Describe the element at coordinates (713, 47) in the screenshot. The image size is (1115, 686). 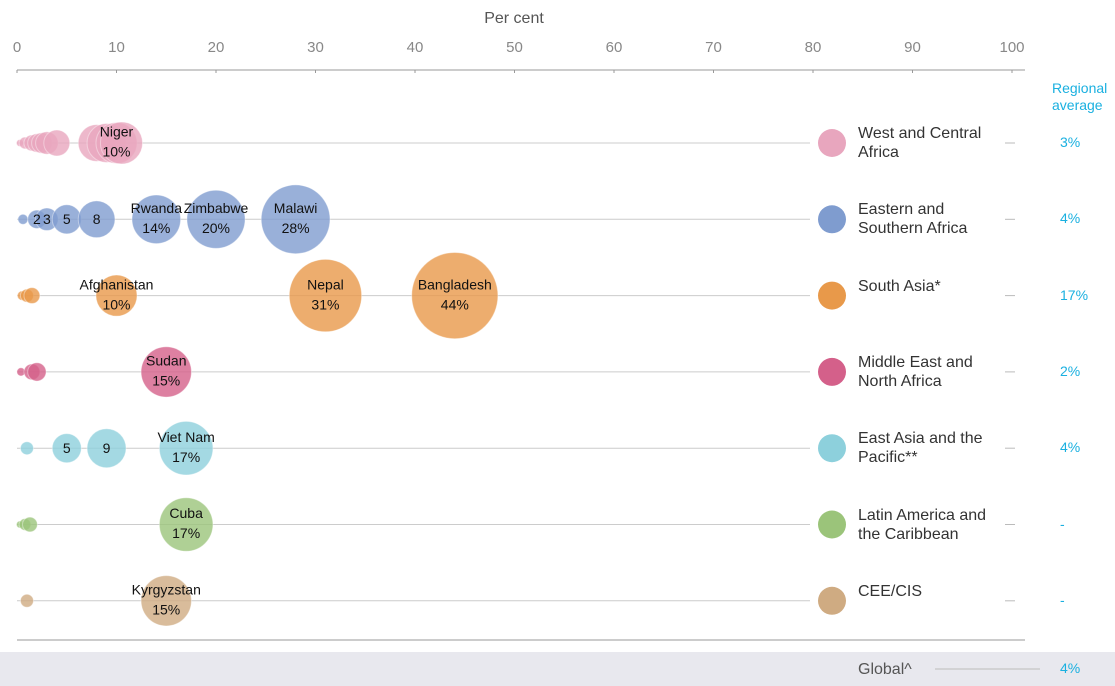
I see `x-tick-label: 70` at that location.